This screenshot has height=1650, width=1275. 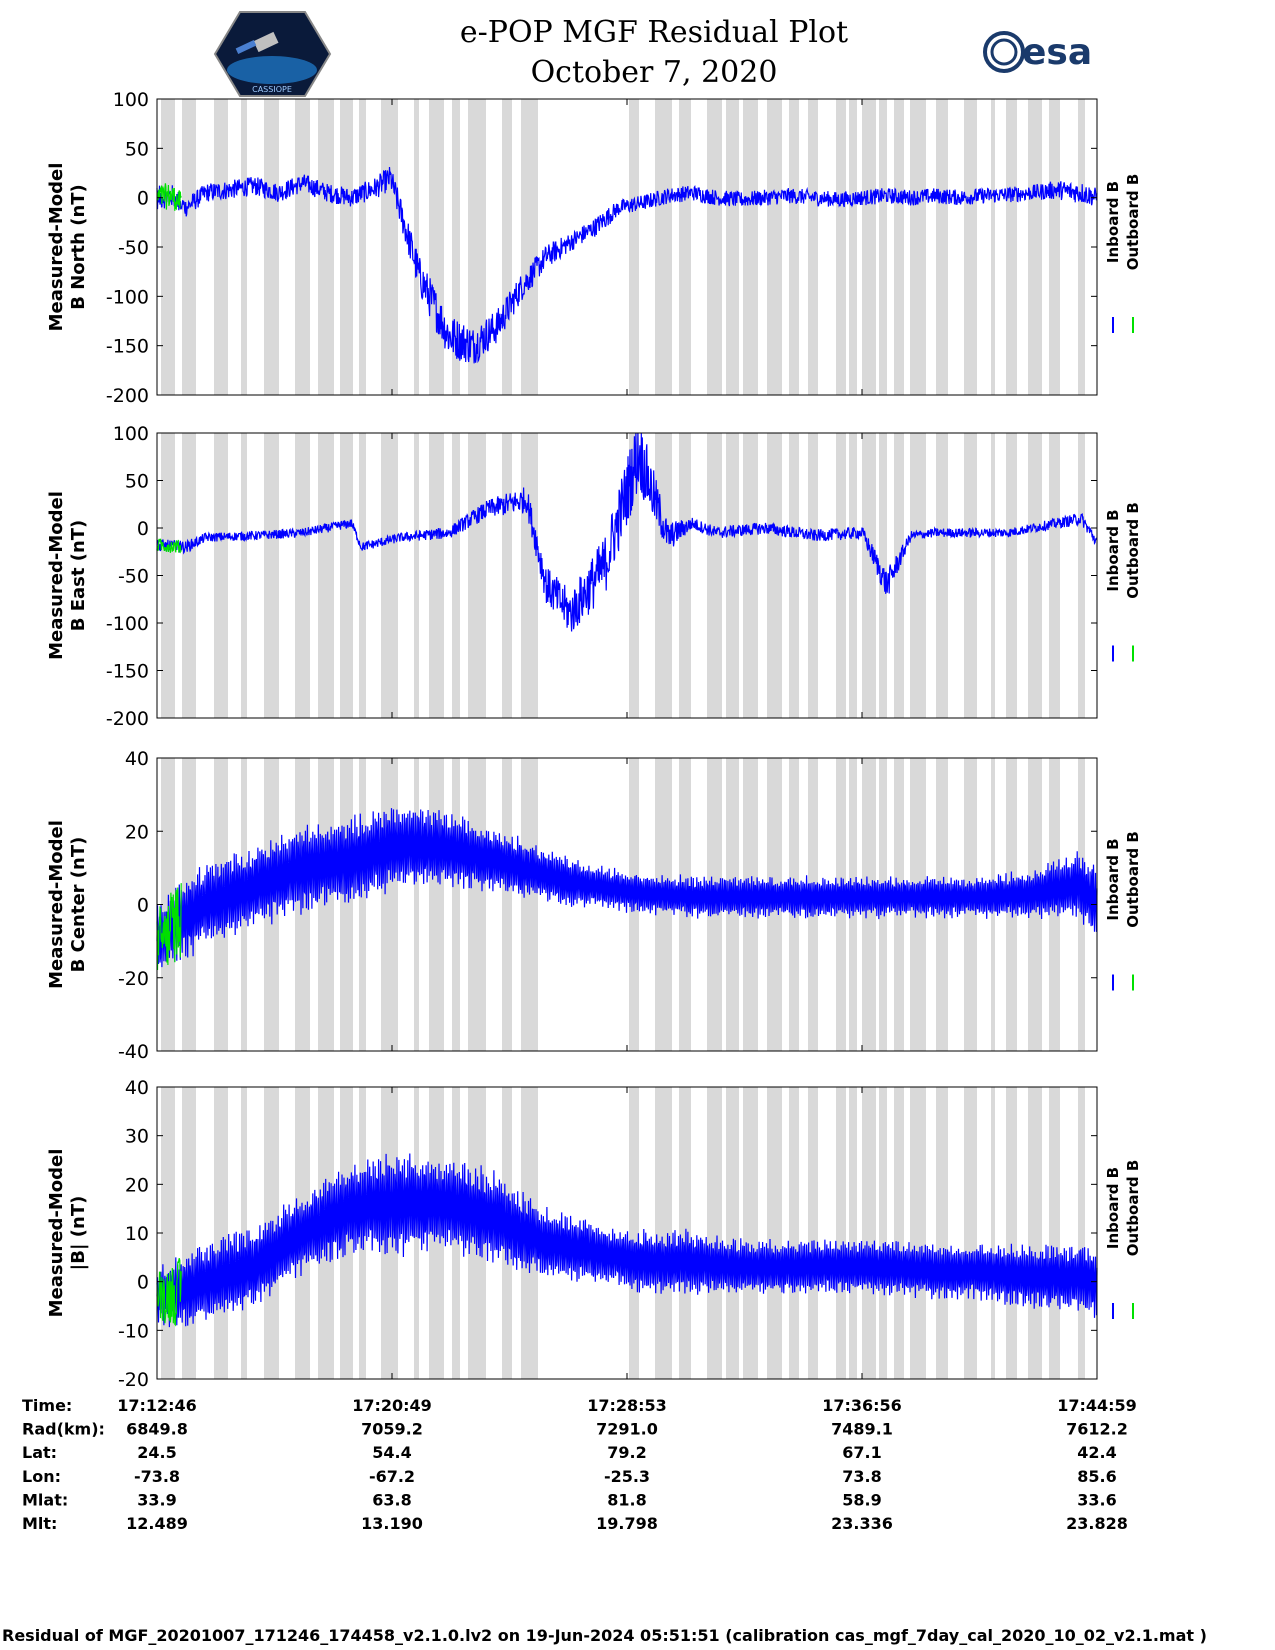 What do you see at coordinates (63, 1429) in the screenshot?
I see `row-label: Rad(km):` at bounding box center [63, 1429].